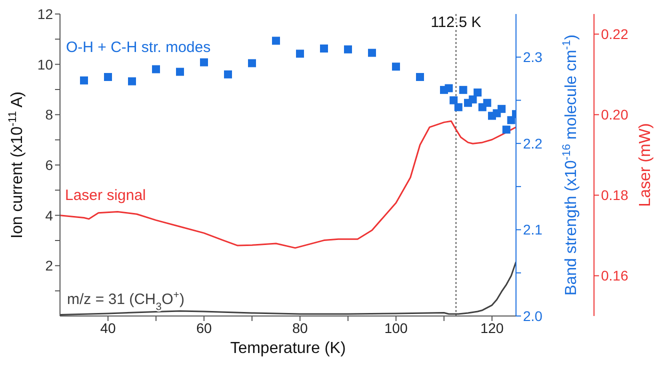 This screenshot has height=366, width=664. Describe the element at coordinates (49, 164) in the screenshot. I see `y-tick-label: 6` at that location.